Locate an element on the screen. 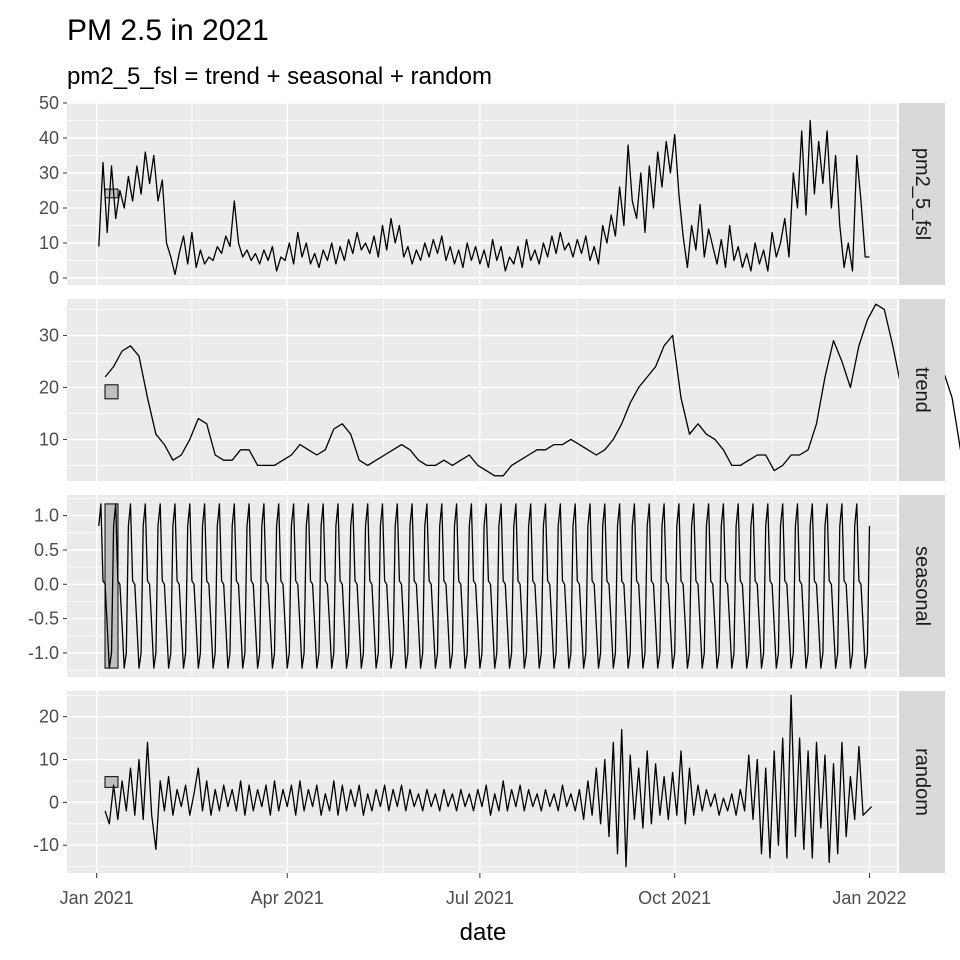 The image size is (960, 960). series-line-random is located at coordinates (488, 781).